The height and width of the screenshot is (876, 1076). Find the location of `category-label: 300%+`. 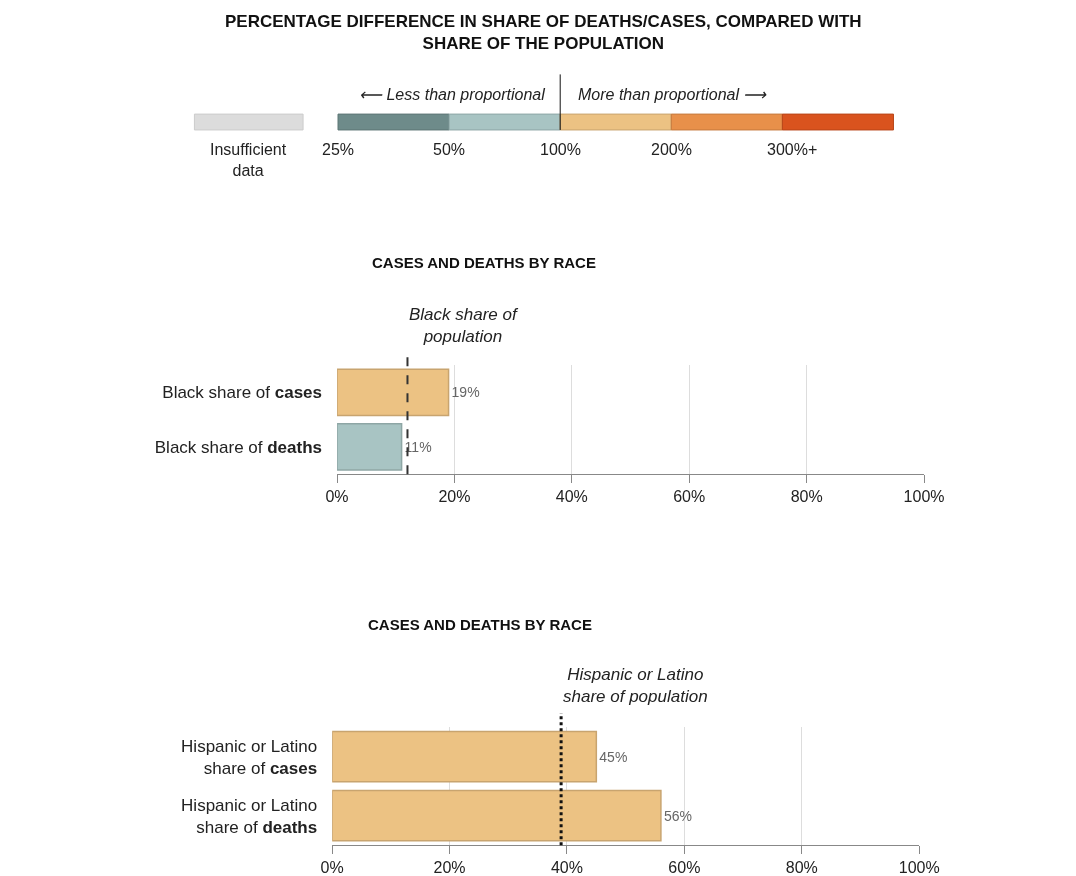

category-label: 300%+ is located at coordinates (792, 149).